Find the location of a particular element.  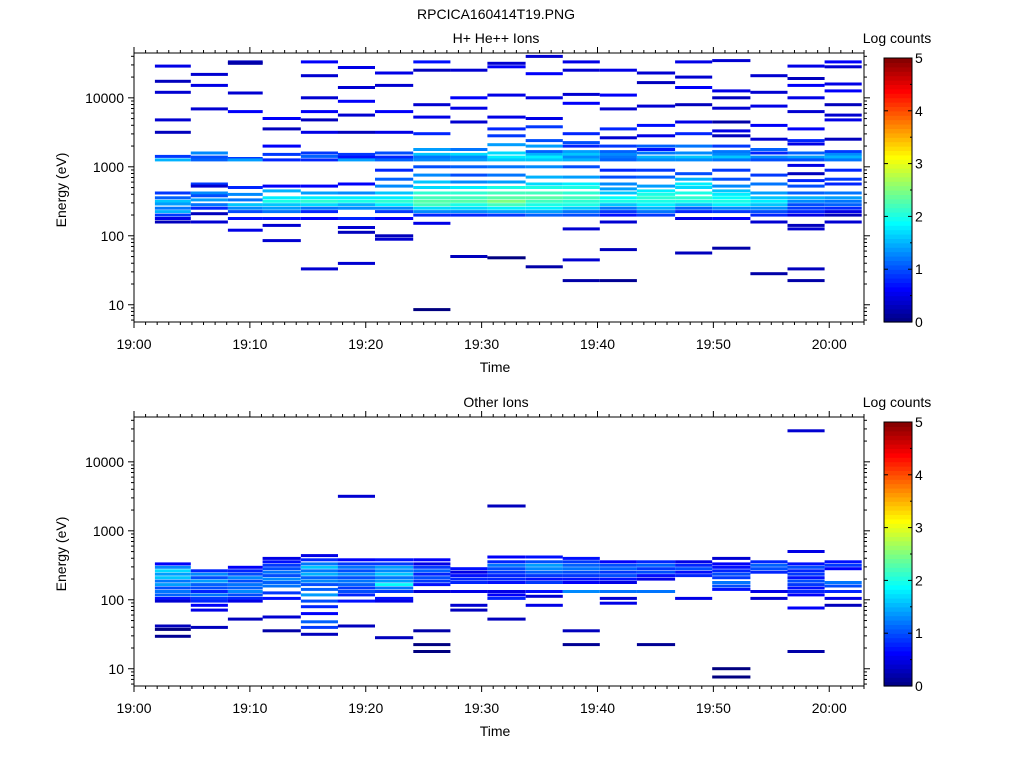

y-tick-label: 10 is located at coordinates (116, 305).